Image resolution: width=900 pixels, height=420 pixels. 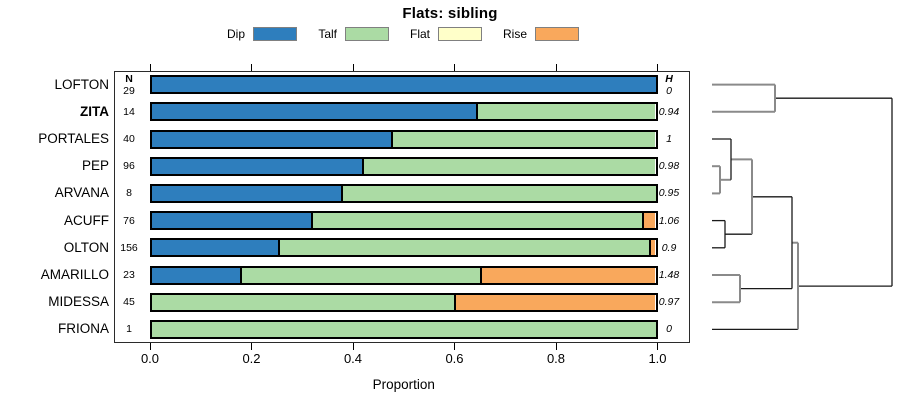 What do you see at coordinates (74, 274) in the screenshot?
I see `y-label-amarillo: AMARILLO` at bounding box center [74, 274].